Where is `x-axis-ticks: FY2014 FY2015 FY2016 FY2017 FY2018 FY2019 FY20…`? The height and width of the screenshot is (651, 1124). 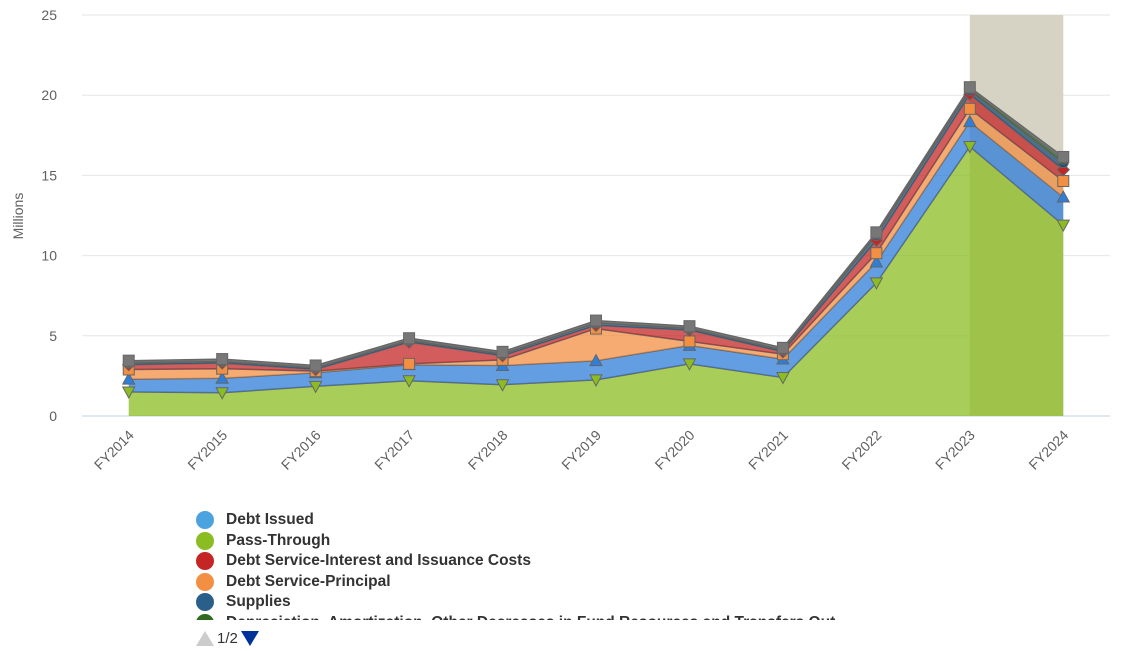 x-axis-ticks: FY2014 FY2015 FY2016 FY2017 FY2018 FY2019 FY20… is located at coordinates (581, 450).